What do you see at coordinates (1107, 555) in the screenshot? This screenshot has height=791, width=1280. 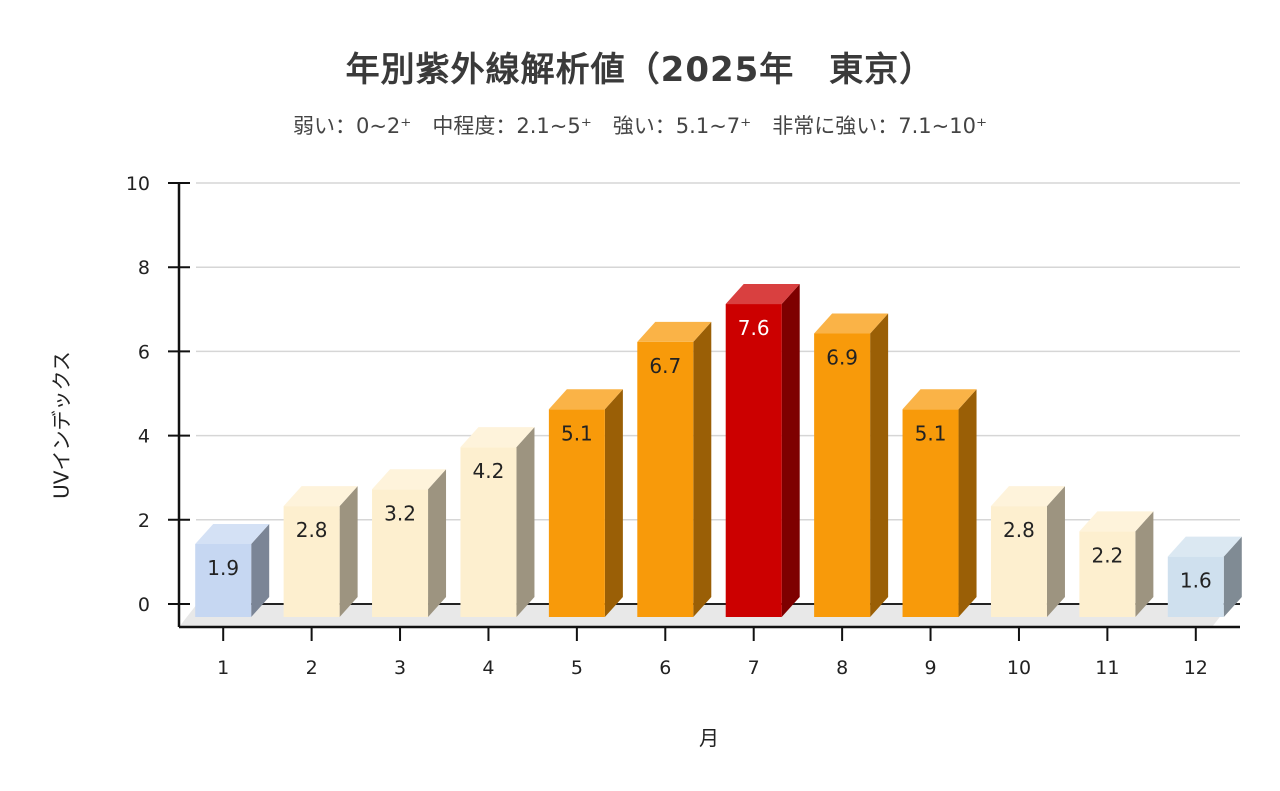 I see `data-label: 2.2` at bounding box center [1107, 555].